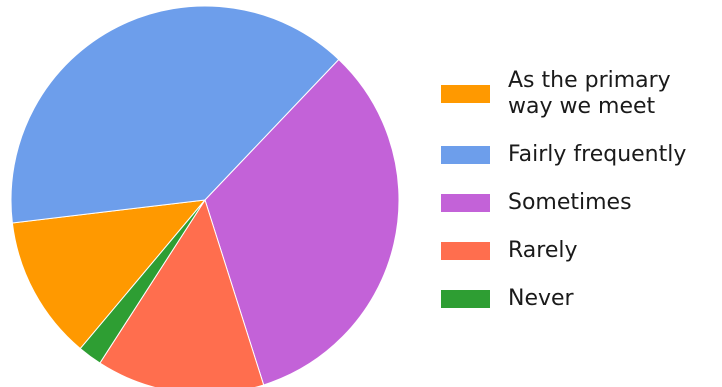  What do you see at coordinates (570, 202) in the screenshot?
I see `legend-label-3: Sometimes` at bounding box center [570, 202].